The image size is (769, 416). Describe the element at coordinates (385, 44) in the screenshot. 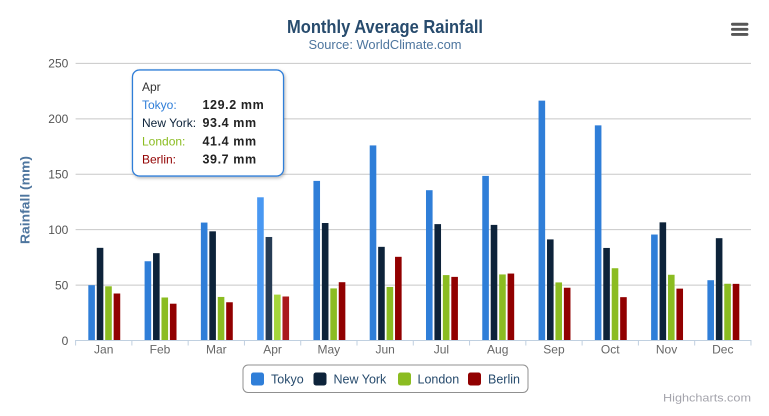

I see `svg-text: Source: WorldClimate.com` at that location.